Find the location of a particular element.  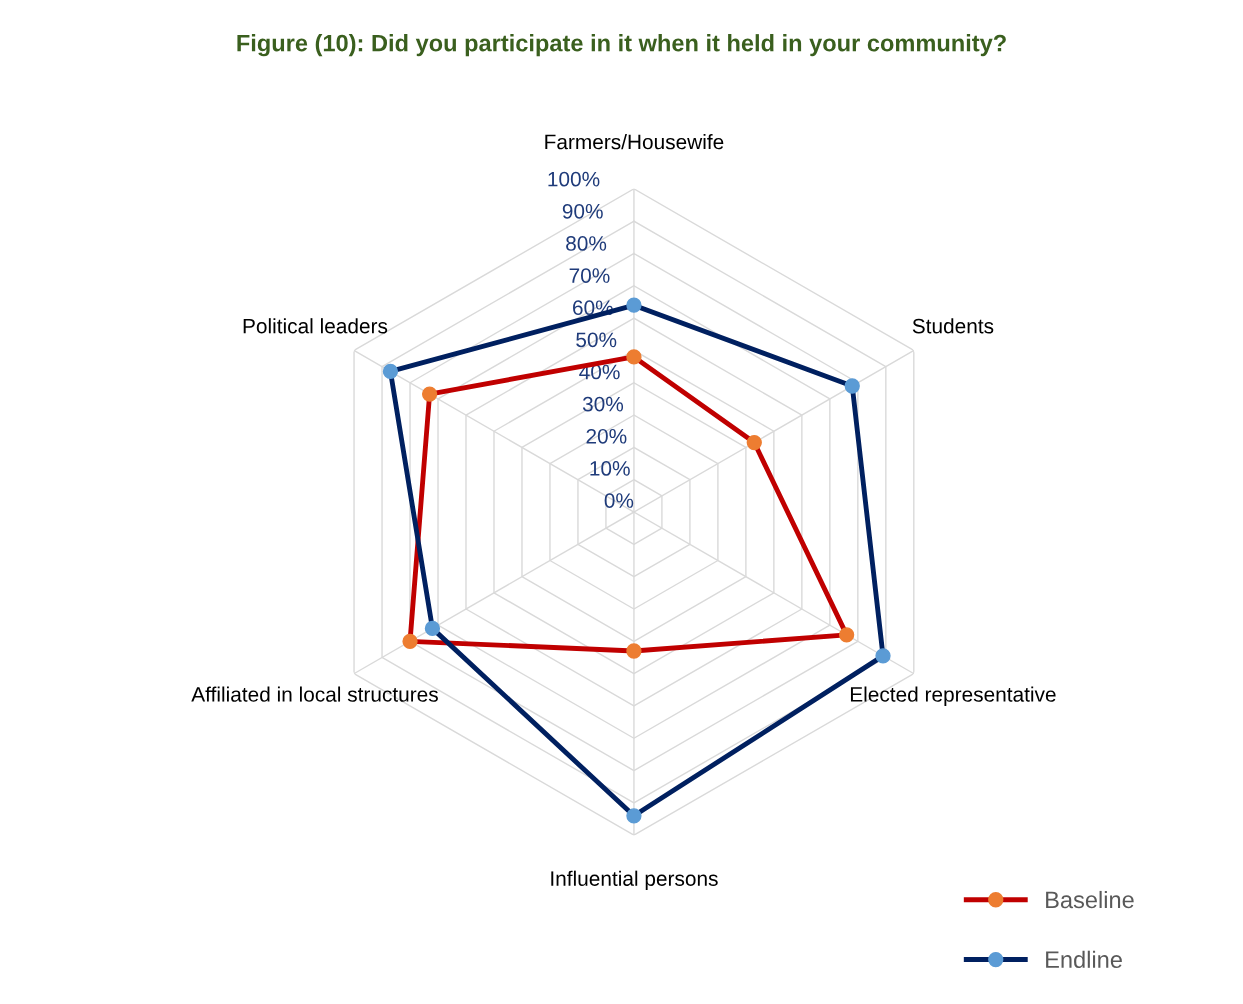

spoke-label: Influential persons is located at coordinates (634, 880).